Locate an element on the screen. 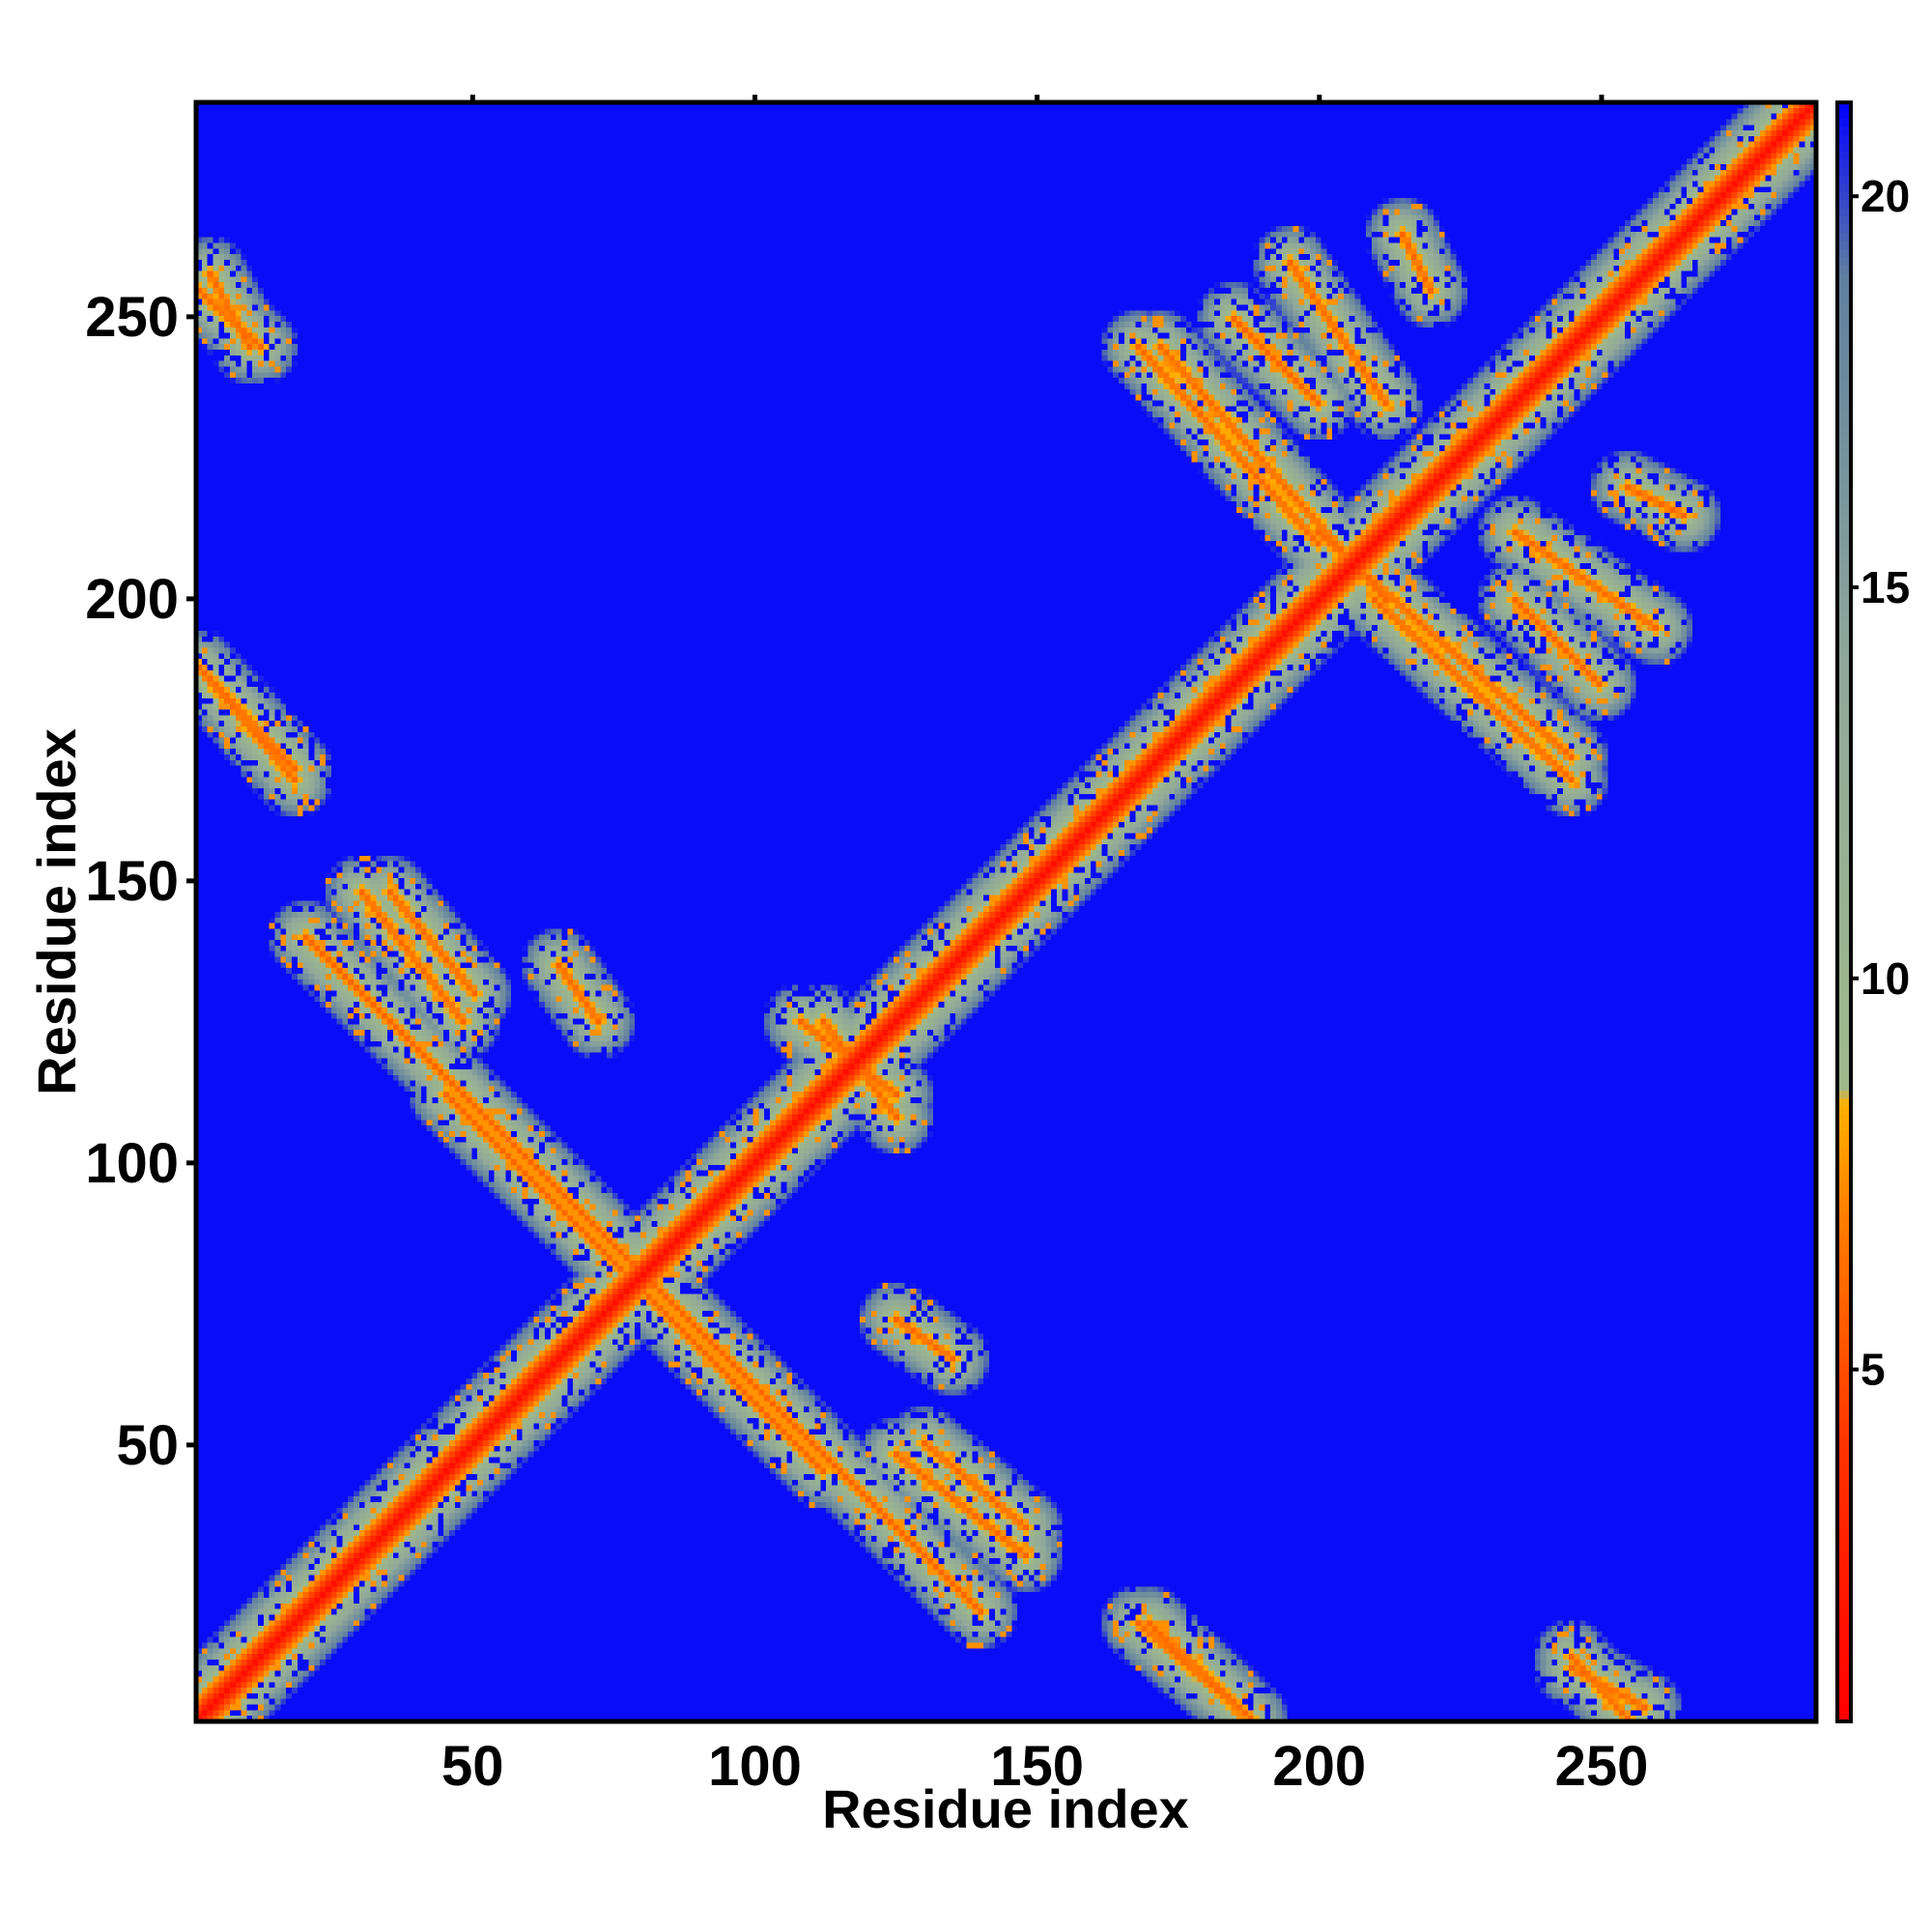  y-tick-label: 200 is located at coordinates (132, 599).